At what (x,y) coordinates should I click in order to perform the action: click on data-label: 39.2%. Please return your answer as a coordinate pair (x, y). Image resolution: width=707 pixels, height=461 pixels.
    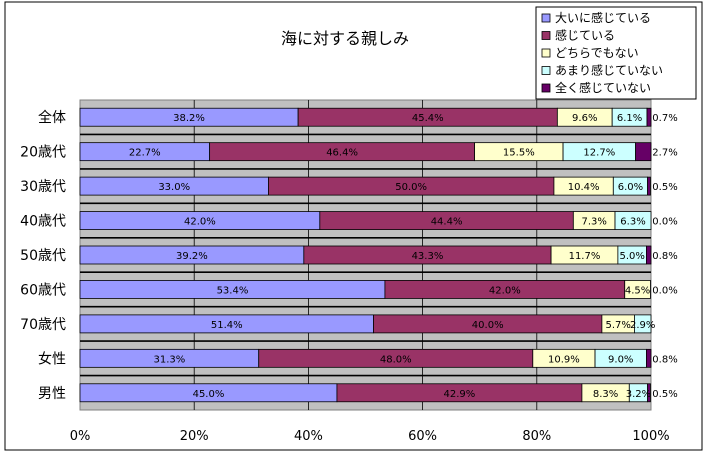
    Looking at the image, I should click on (192, 256).